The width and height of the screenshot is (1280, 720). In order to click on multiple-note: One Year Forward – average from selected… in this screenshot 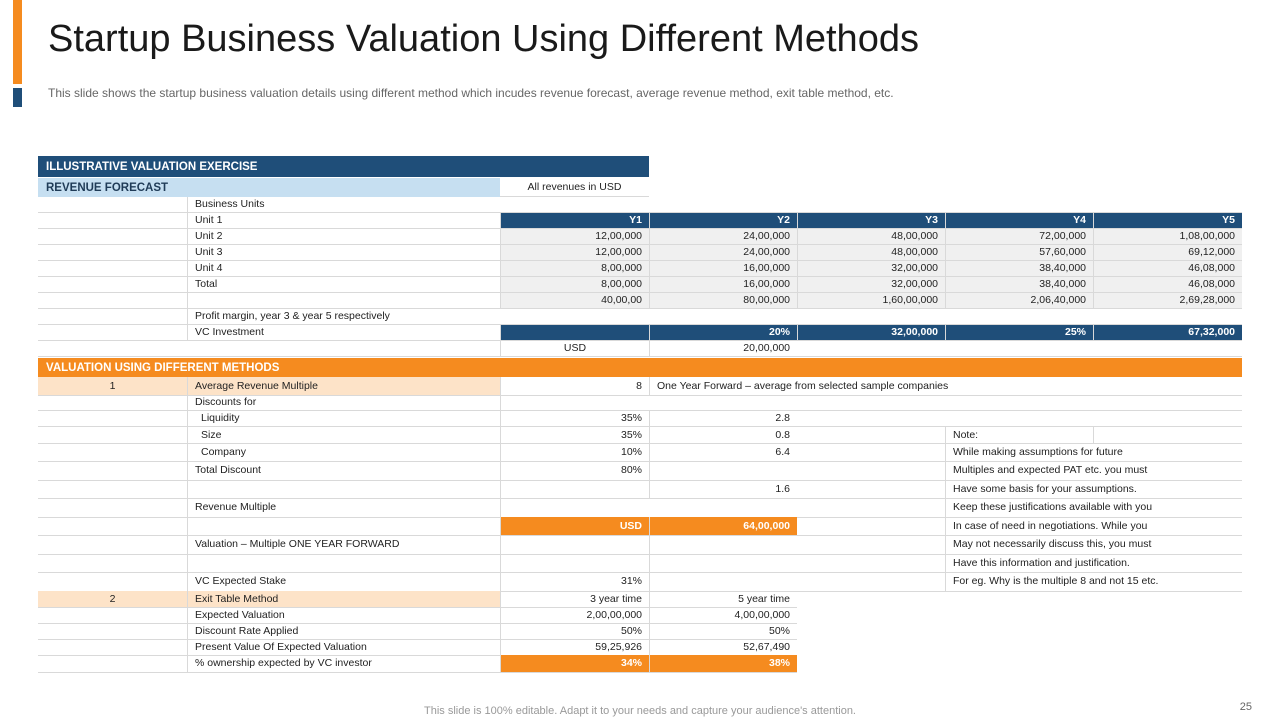, I will do `click(945, 386)`.